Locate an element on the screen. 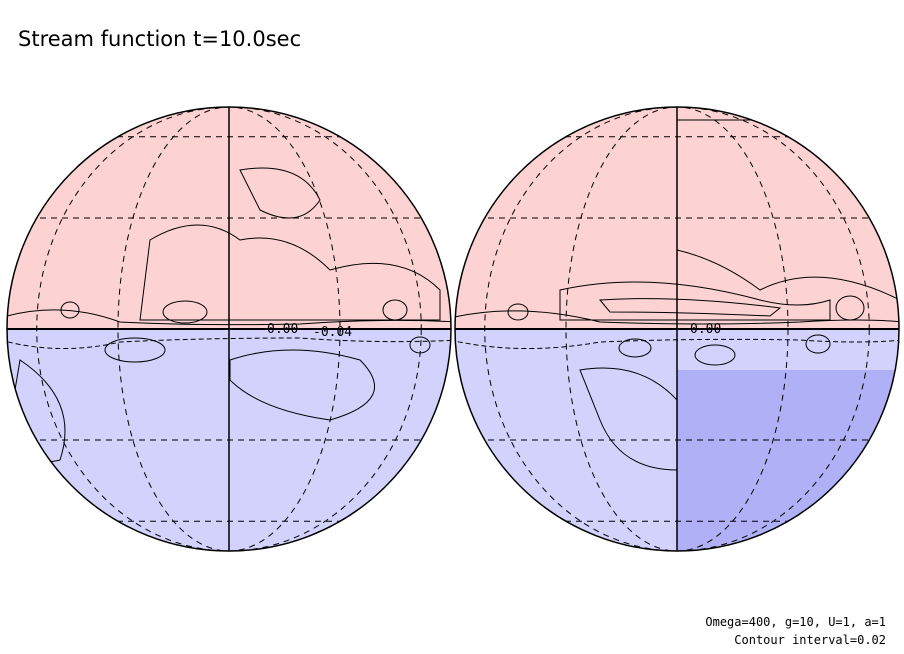  parameters: Omega=400, g=10, U=1, a=1 is located at coordinates (795, 622).